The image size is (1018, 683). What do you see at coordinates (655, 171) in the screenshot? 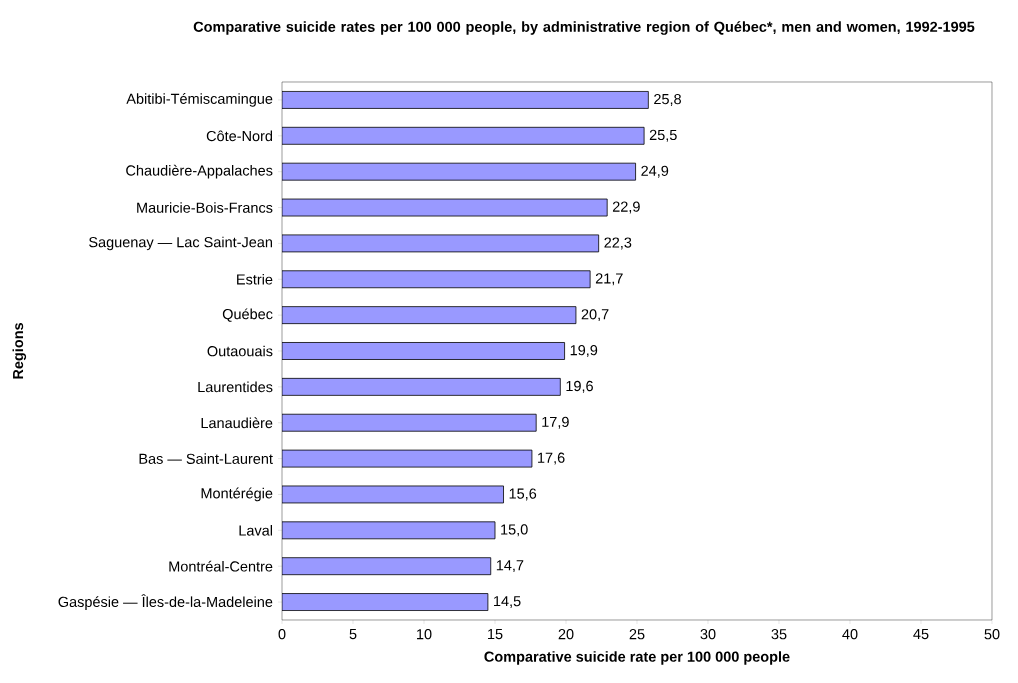
I see `data-label: 24,9` at bounding box center [655, 171].